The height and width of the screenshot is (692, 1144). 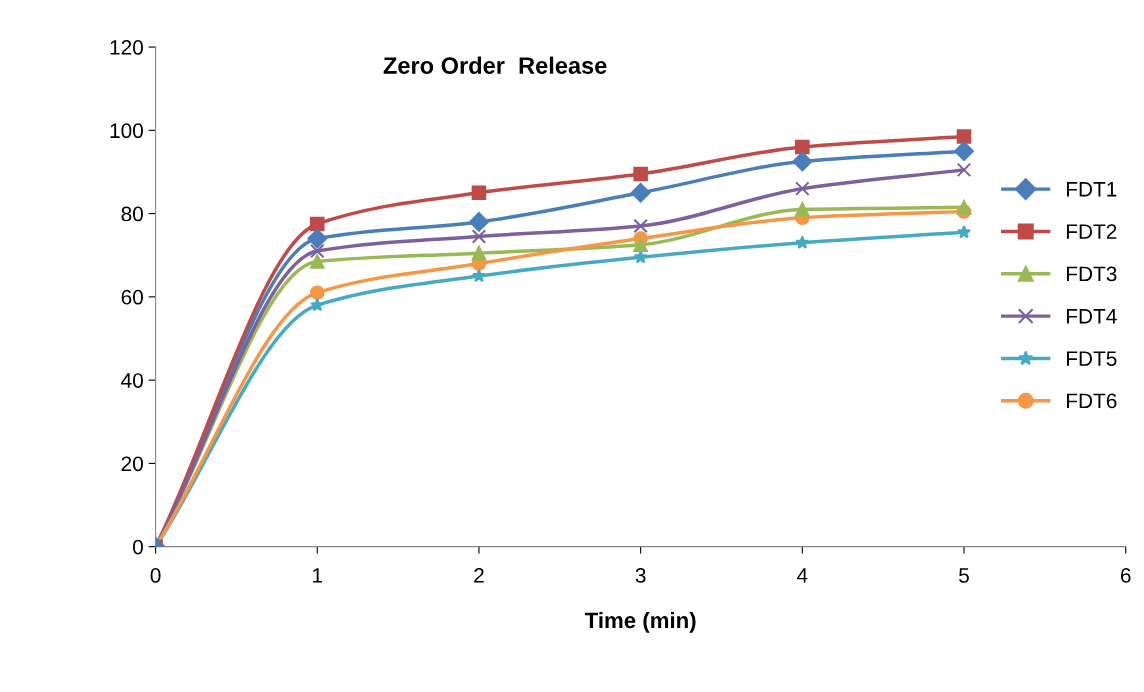 I want to click on y-tick-label: 60, so click(x=132, y=297).